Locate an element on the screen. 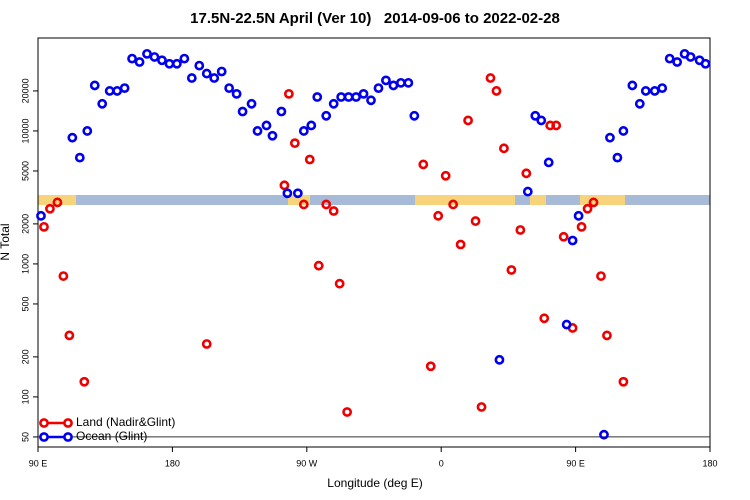 This screenshot has height=500, width=750. x-axis-label: Longitude (deg E) is located at coordinates (374, 483).